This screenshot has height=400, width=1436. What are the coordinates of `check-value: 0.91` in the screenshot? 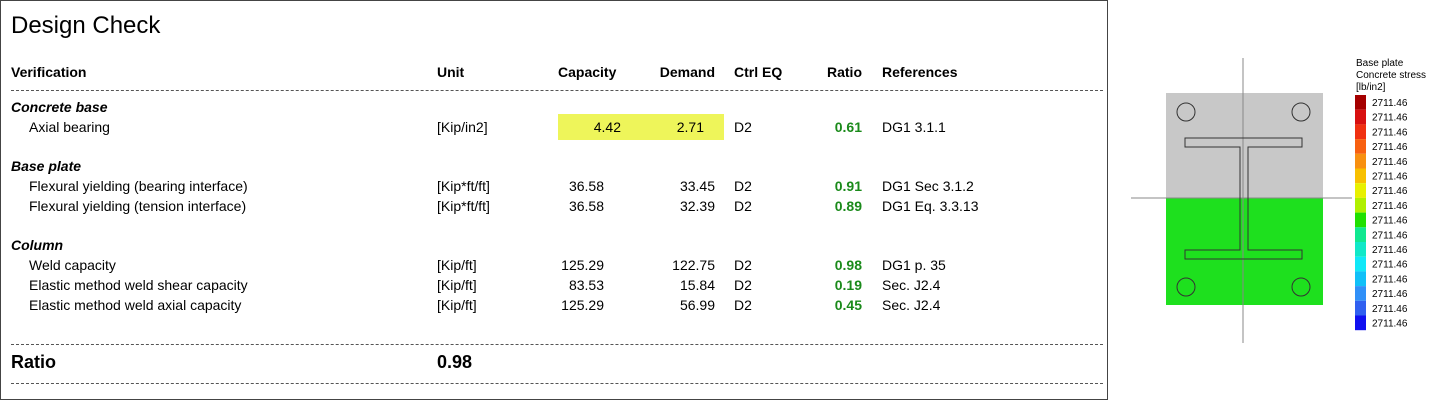 It's located at (848, 186).